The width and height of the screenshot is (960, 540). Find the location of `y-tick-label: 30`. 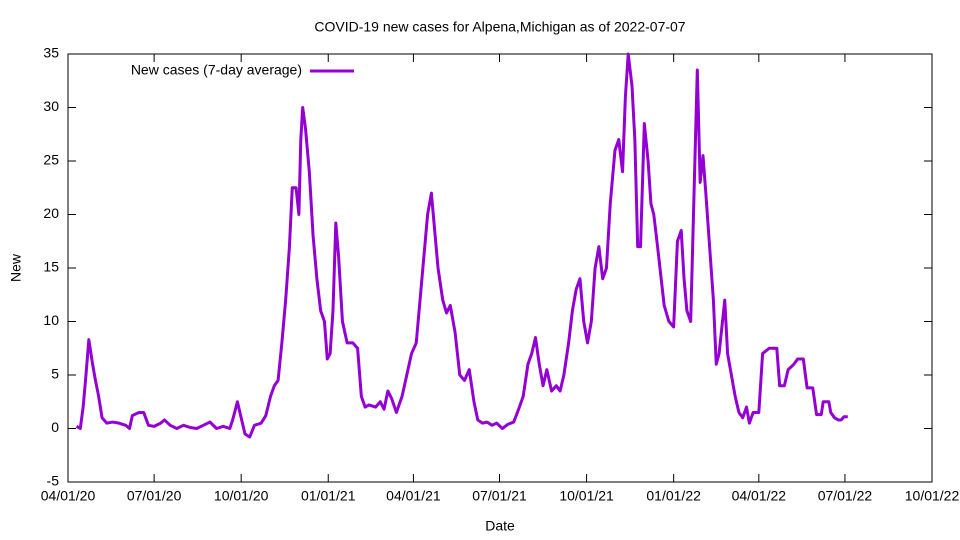

y-tick-label: 30 is located at coordinates (51, 106).